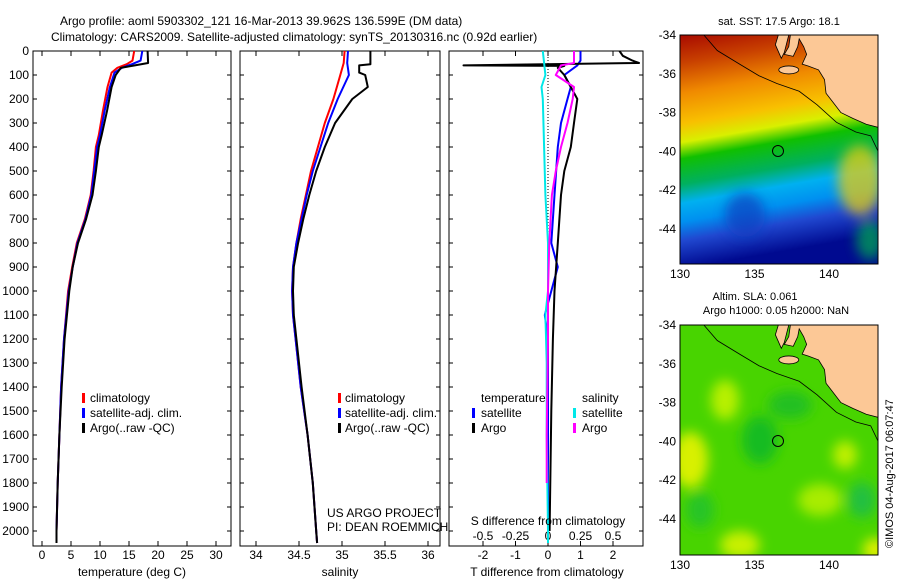 The height and width of the screenshot is (580, 900). Describe the element at coordinates (19, 195) in the screenshot. I see `y-tick-label: 600` at that location.